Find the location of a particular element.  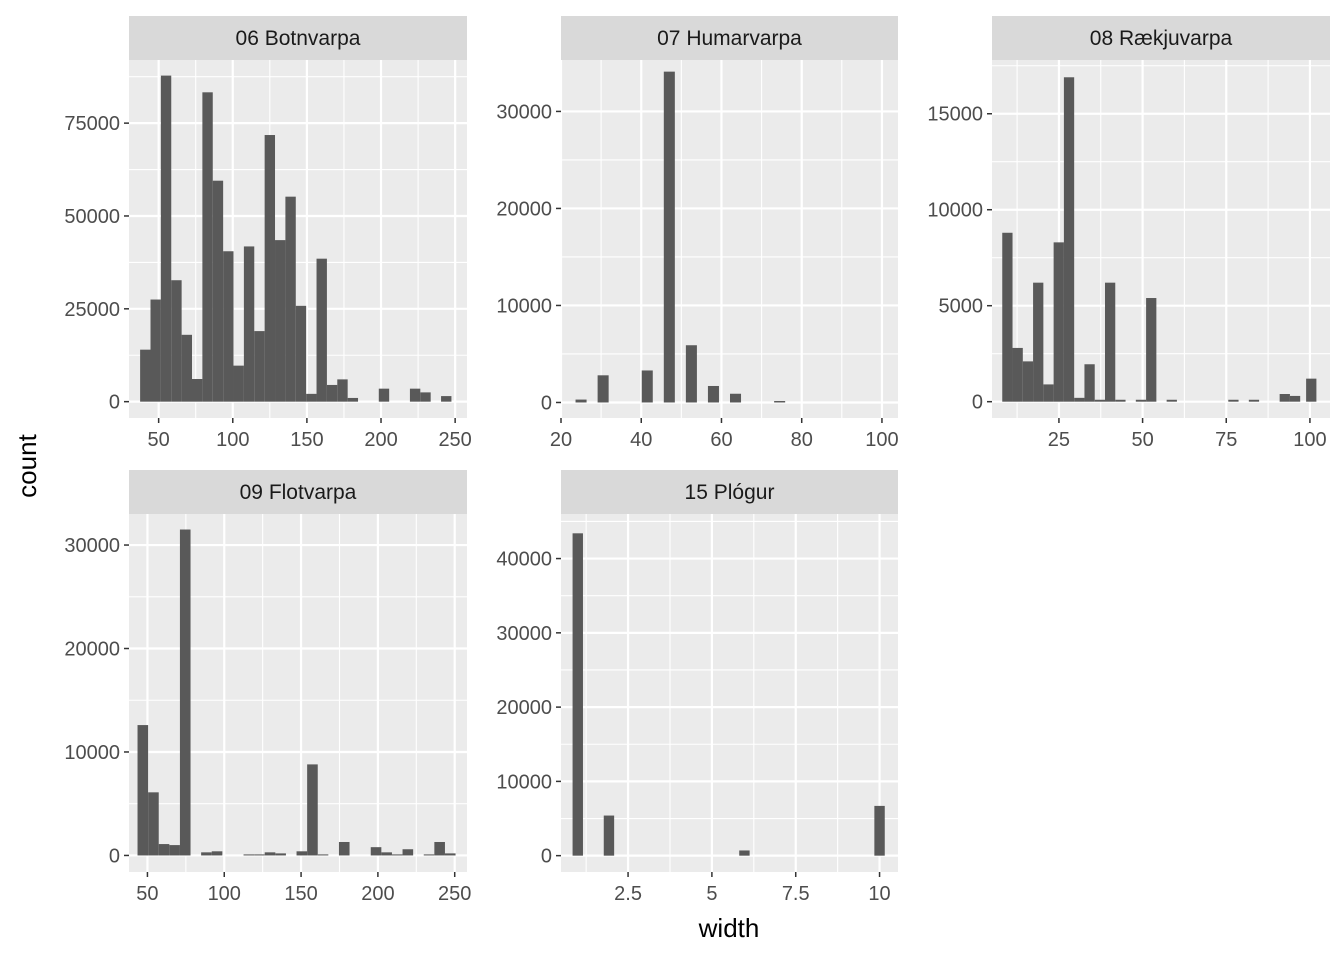

x-tick-label: 10 is located at coordinates (879, 894).